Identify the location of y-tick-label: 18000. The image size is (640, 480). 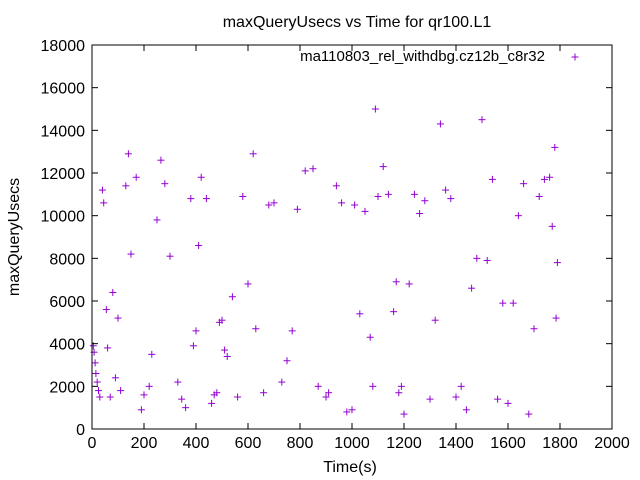
(63, 46).